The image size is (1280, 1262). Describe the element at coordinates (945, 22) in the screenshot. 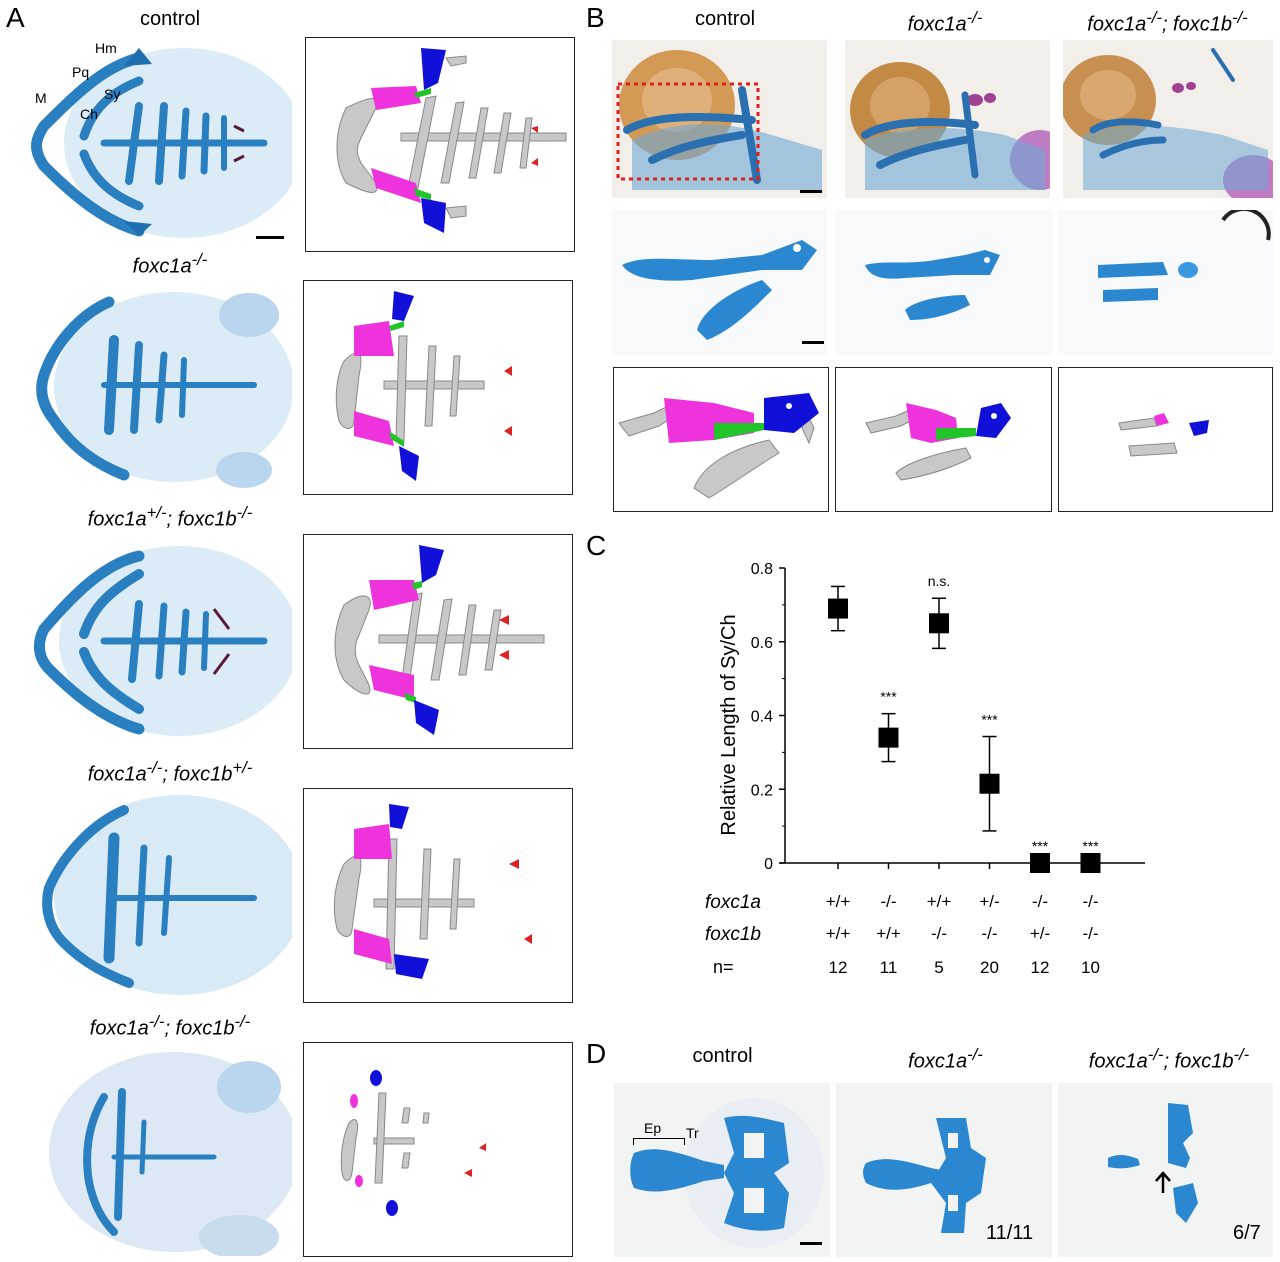

I see `panel-b-caption-2: foxc1a-/-` at that location.